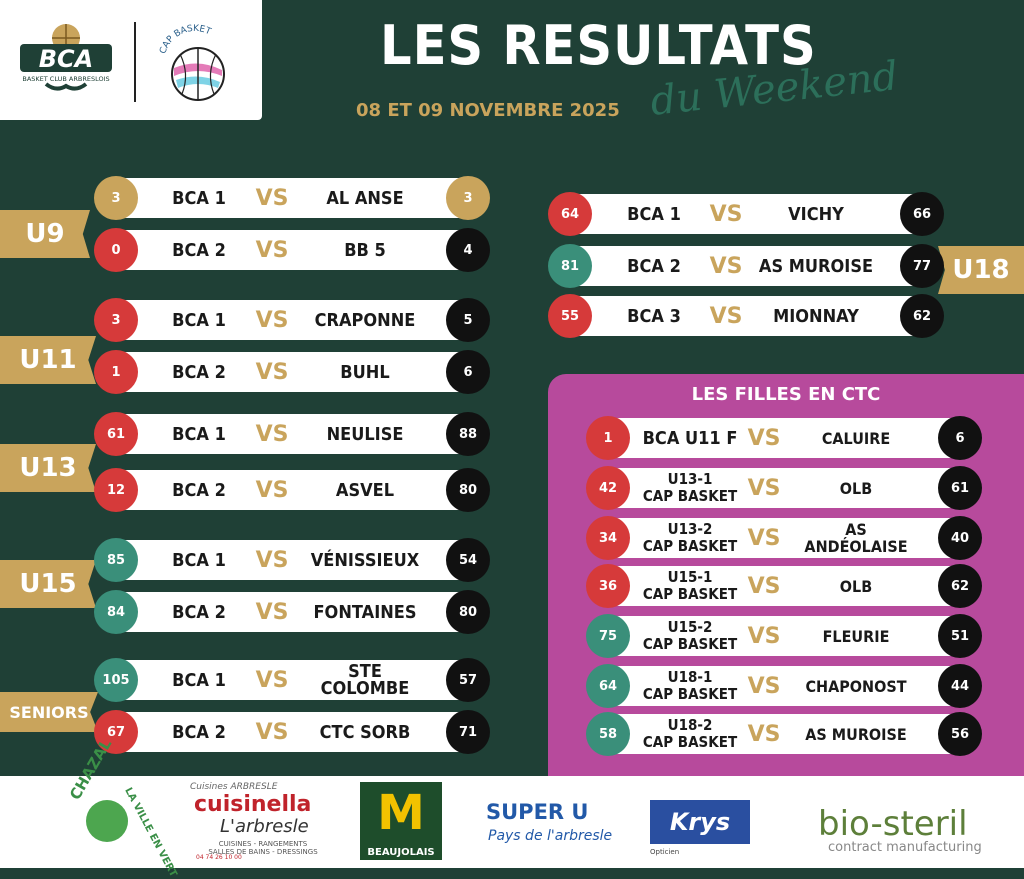 Image resolution: width=1024 pixels, height=879 pixels. Describe the element at coordinates (689, 488) in the screenshot. I see `home-team: U13-1 CAP BASKET` at that location.